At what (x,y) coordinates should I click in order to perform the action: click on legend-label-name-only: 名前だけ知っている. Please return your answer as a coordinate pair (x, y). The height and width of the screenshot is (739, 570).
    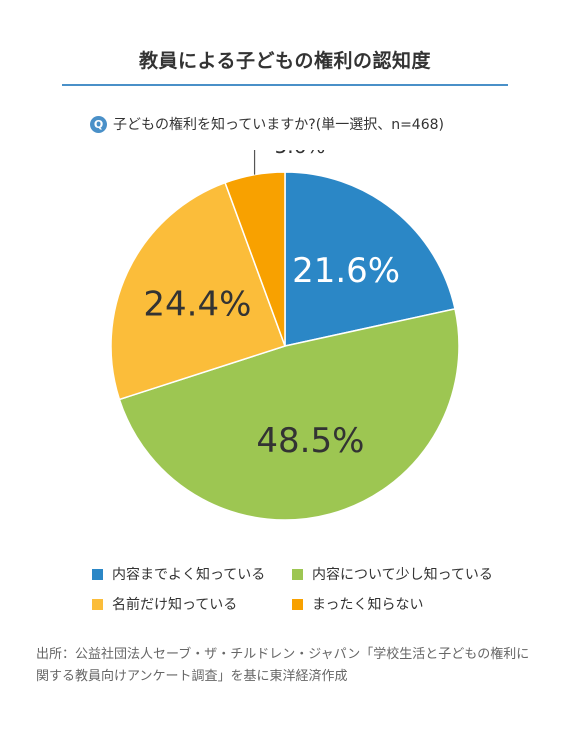
    Looking at the image, I should click on (175, 605).